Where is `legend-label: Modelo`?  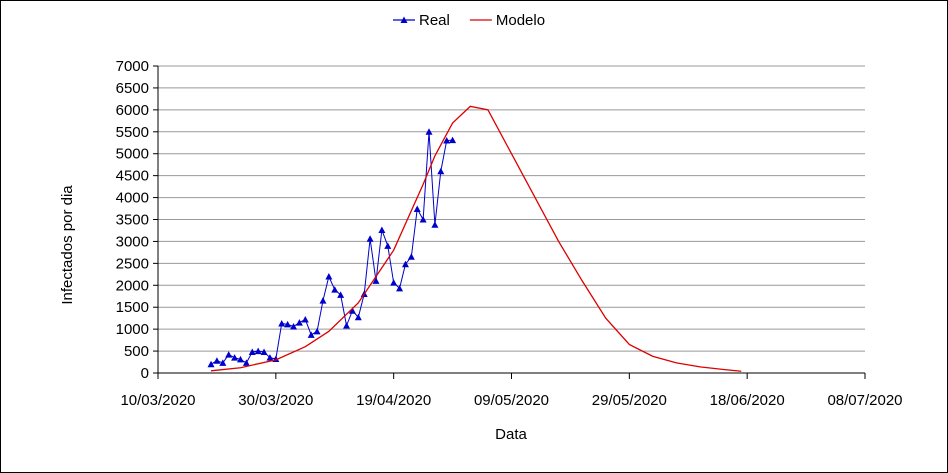
legend-label: Modelo is located at coordinates (520, 20).